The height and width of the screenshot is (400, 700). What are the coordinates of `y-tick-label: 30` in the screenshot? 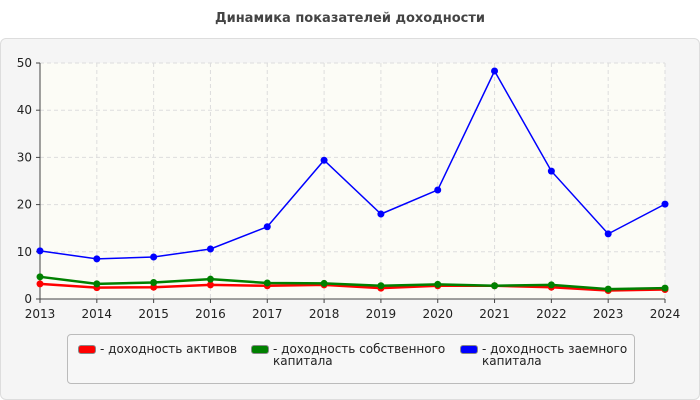 It's located at (24, 157).